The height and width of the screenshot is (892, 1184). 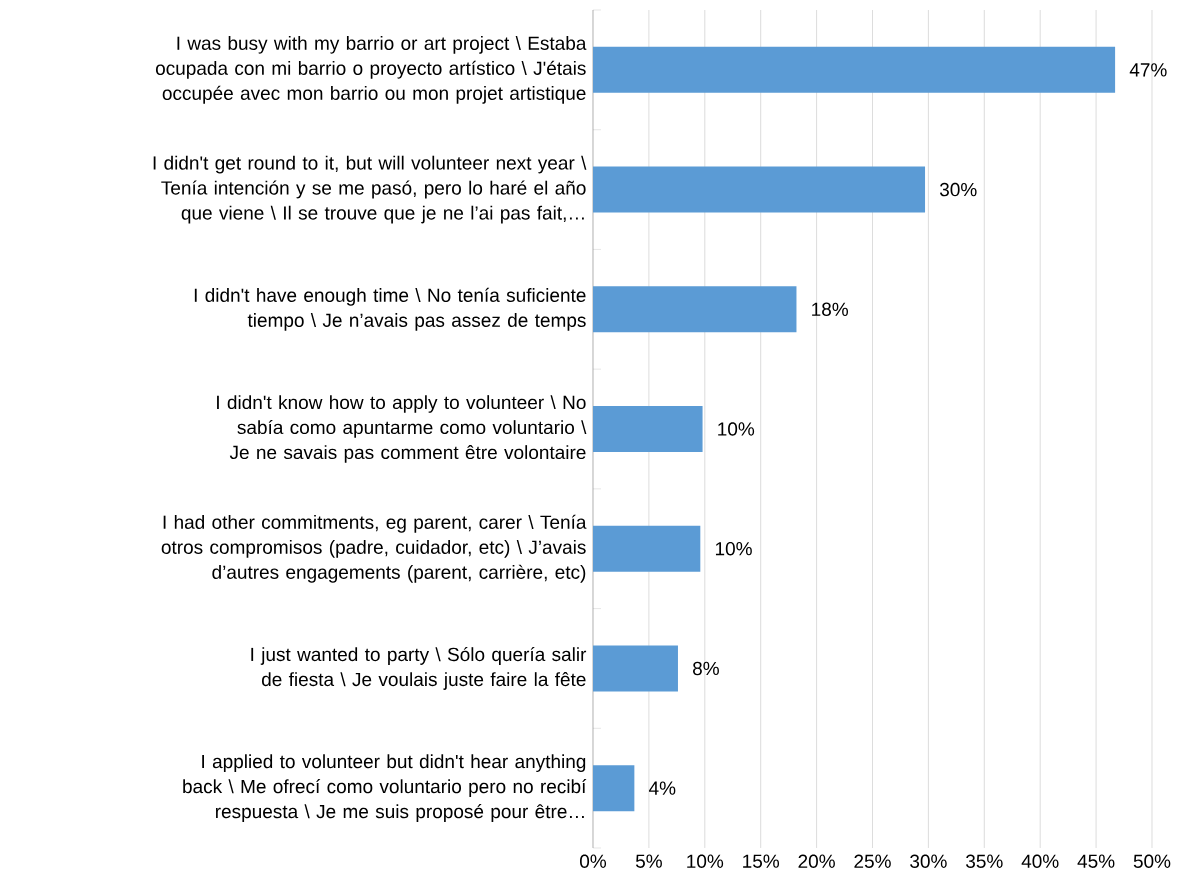 What do you see at coordinates (1148, 70) in the screenshot?
I see `data-label: 47%` at bounding box center [1148, 70].